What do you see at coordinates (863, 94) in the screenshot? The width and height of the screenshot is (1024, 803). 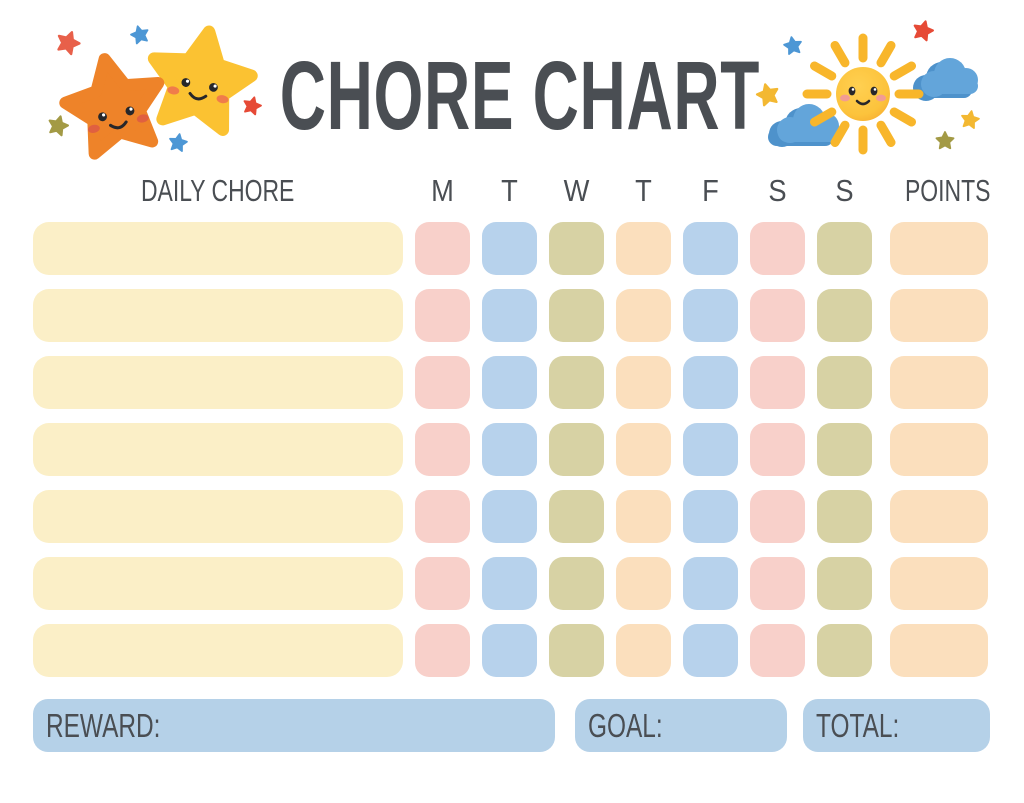 I see `sun-icon` at bounding box center [863, 94].